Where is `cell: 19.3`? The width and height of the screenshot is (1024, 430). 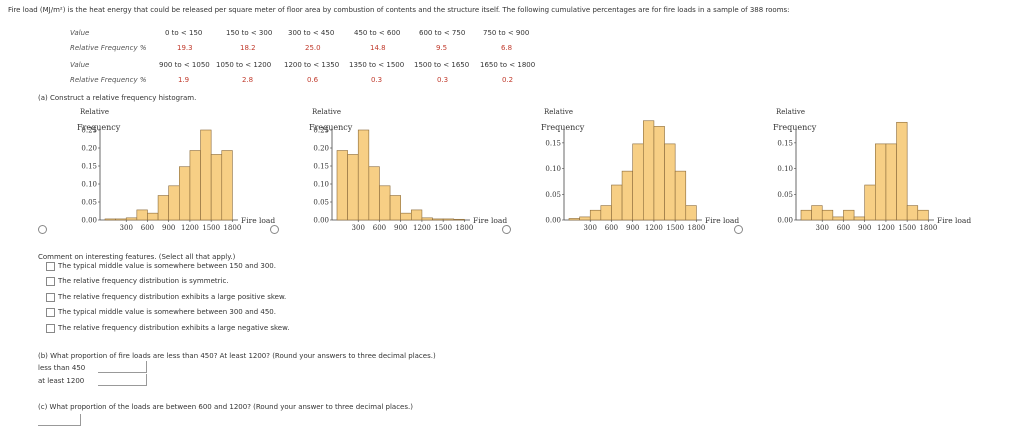
cell: 19.3 is located at coordinates (185, 48).